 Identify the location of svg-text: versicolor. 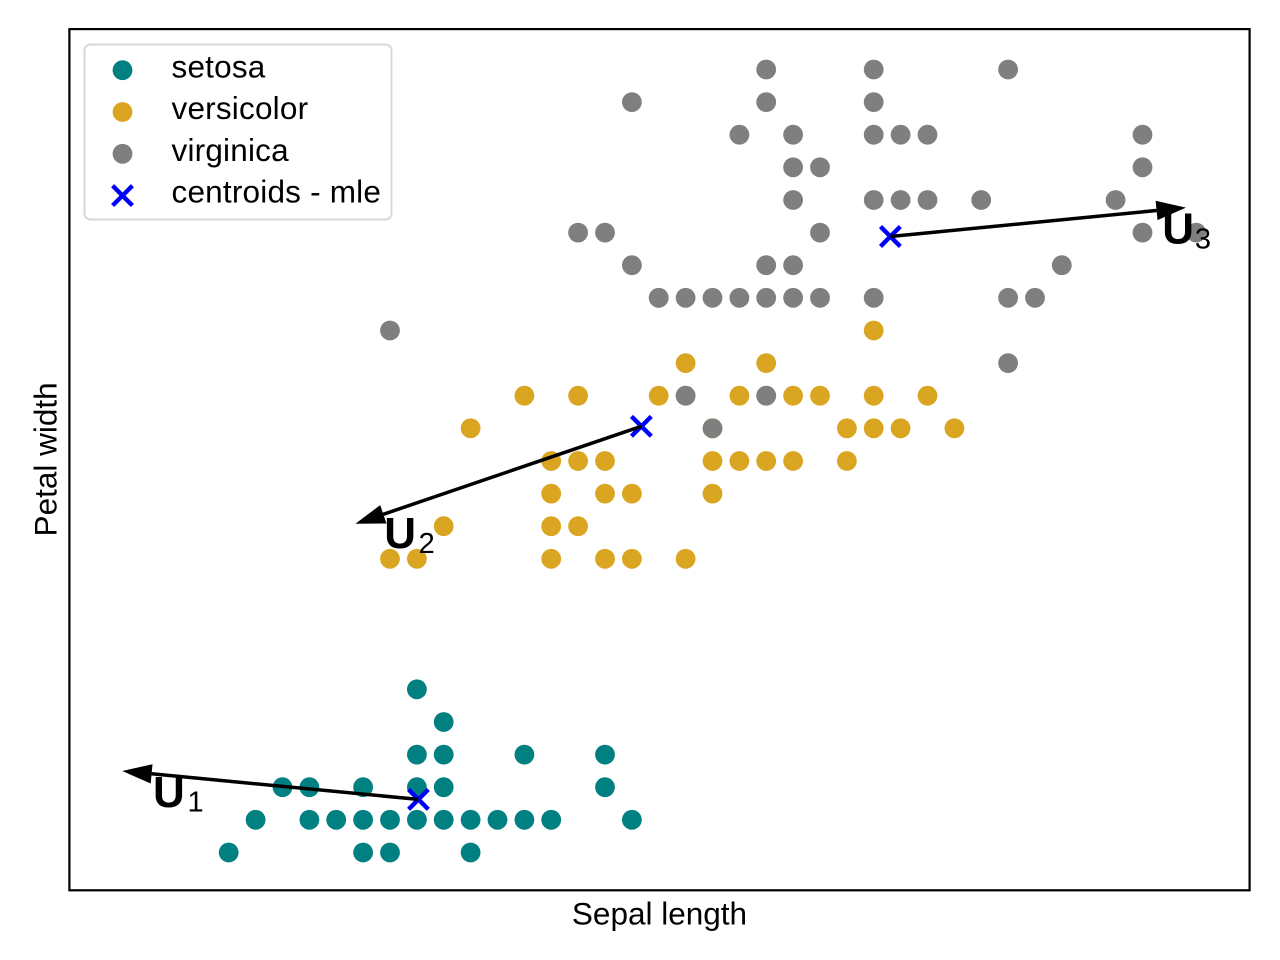
(240, 108).